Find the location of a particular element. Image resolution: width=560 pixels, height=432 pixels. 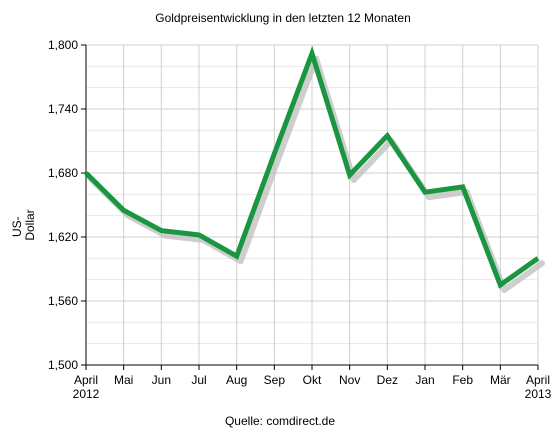

x-tick-label-line: 2013 is located at coordinates (538, 394).